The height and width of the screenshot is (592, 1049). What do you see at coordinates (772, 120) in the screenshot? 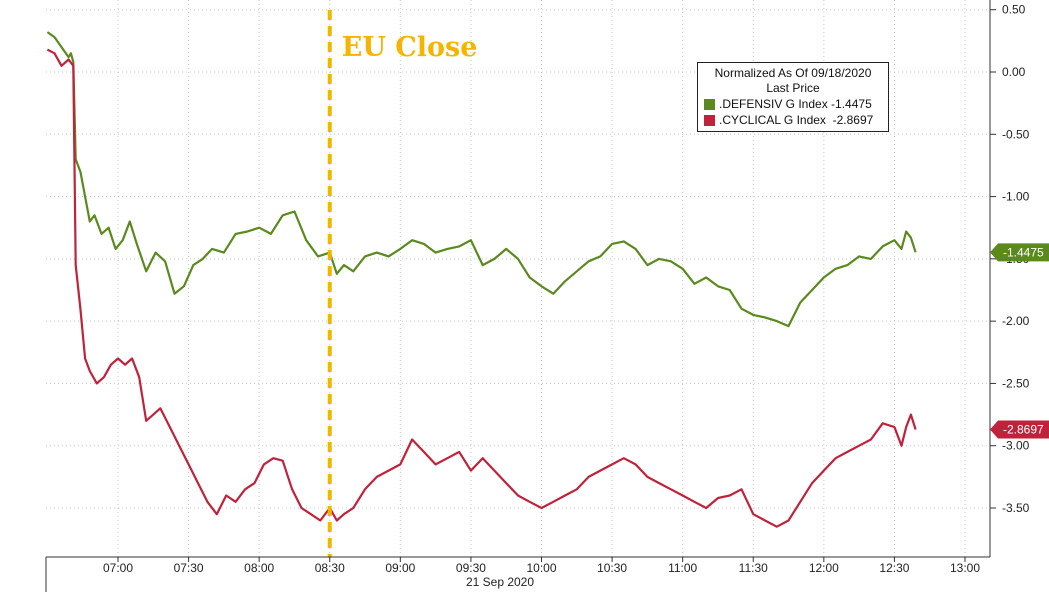
I see `legend-label-cyclical: .CYCLICAL G Index` at bounding box center [772, 120].